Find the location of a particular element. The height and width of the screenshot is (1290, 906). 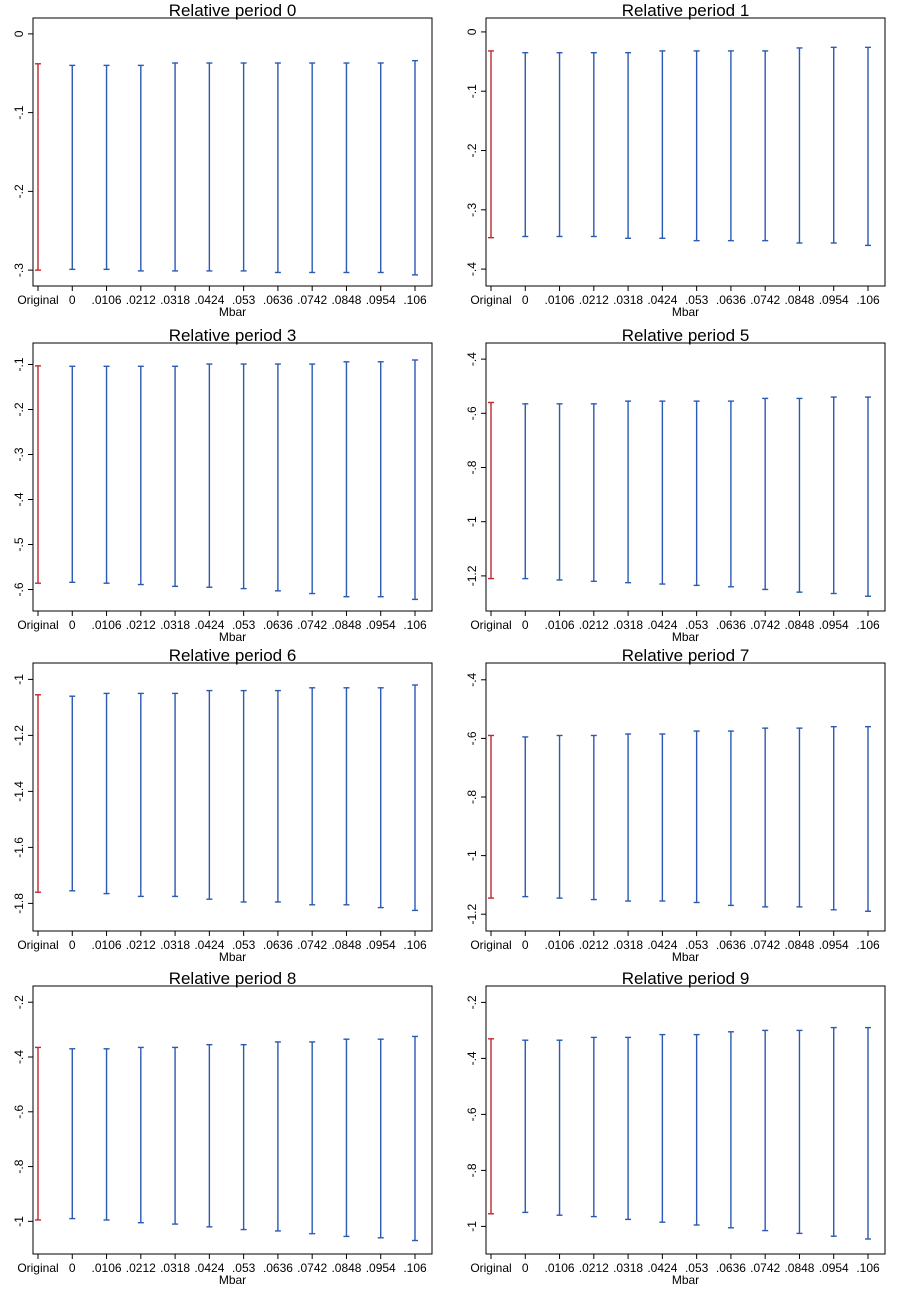

y-tick-label: -1.4 is located at coordinates (19, 791).